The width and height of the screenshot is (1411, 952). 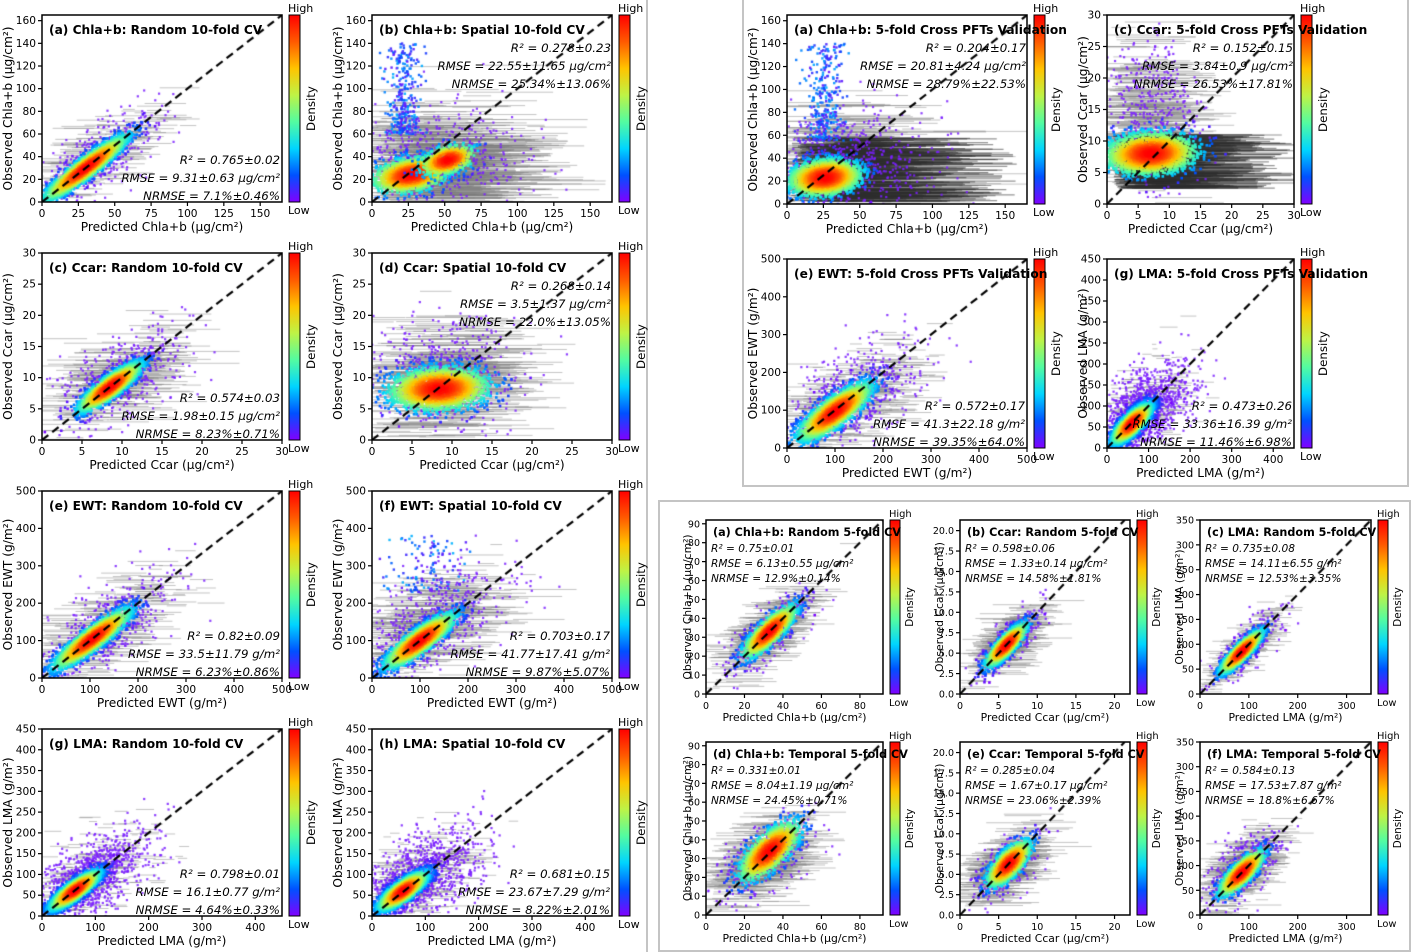 What do you see at coordinates (538, 910) in the screenshot?
I see `stat-nrmse: NRMSE = 8.22%±2.01%` at bounding box center [538, 910].